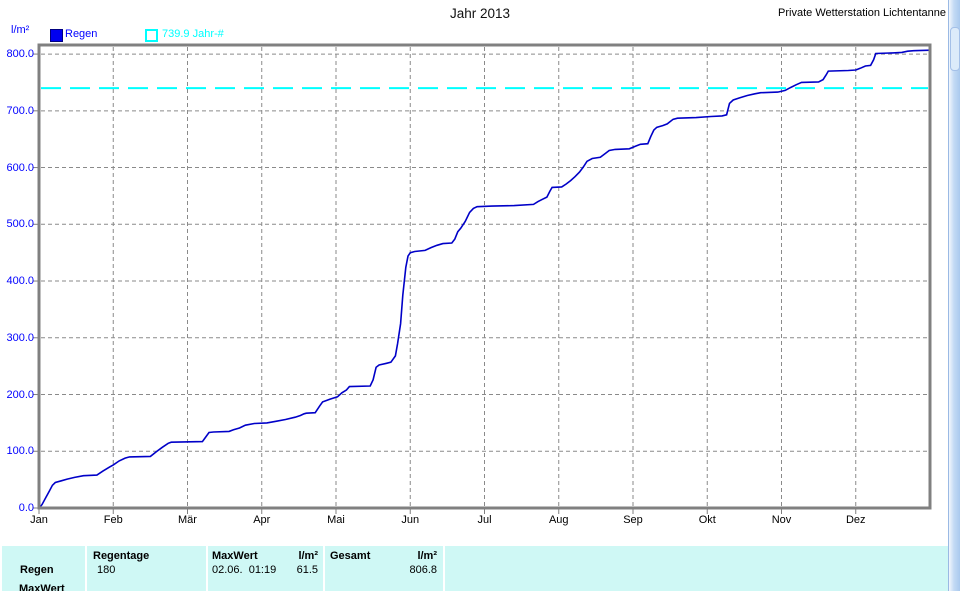  I want to click on table-value-maxwert-date: 02.06. 01:19, so click(244, 570).